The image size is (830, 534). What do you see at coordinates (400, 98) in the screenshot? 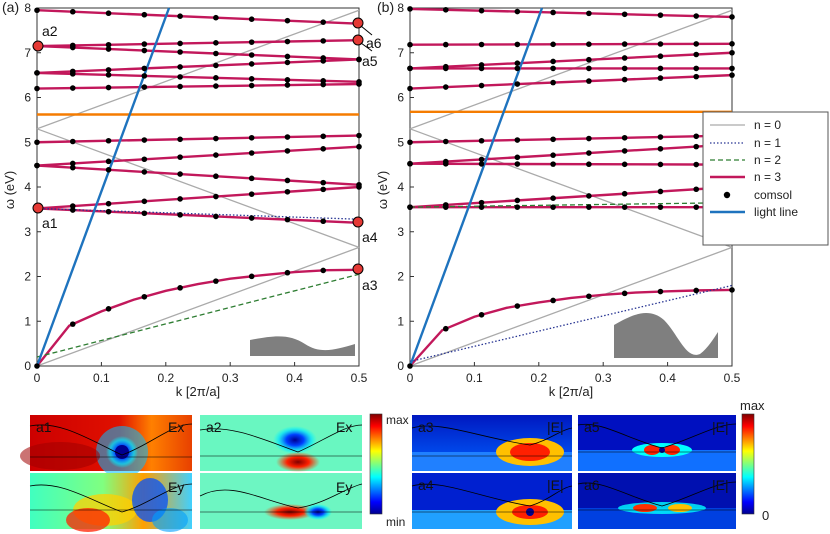
I see `y-tick-label: 6` at bounding box center [400, 98].